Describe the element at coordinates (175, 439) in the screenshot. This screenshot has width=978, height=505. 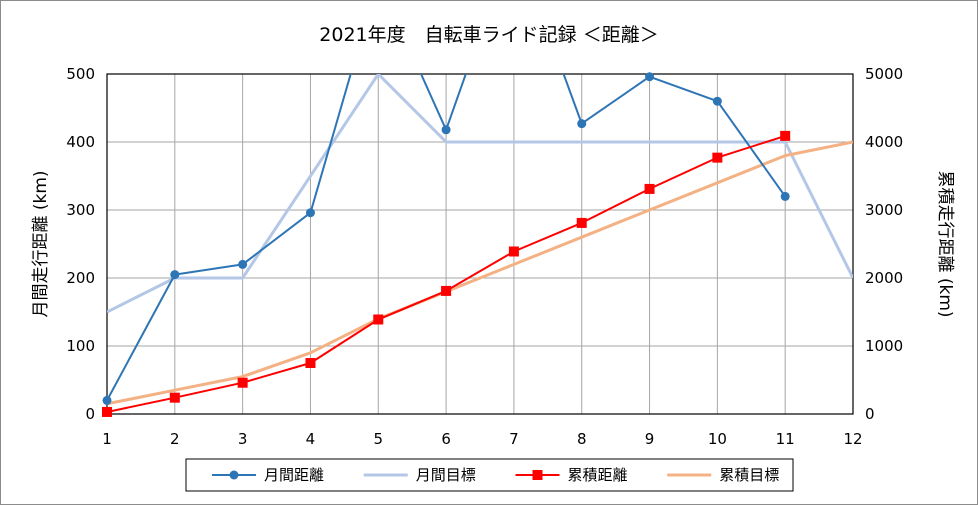
I see `x-tick-label: 2` at that location.